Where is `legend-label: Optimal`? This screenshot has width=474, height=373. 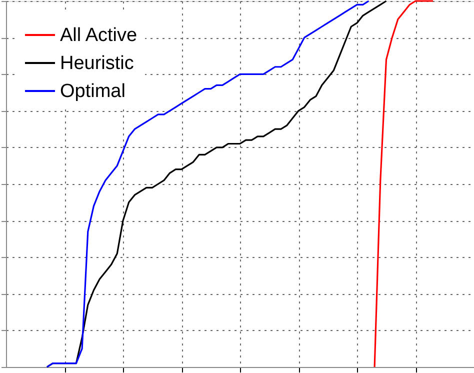
legend-label: Optimal is located at coordinates (93, 91).